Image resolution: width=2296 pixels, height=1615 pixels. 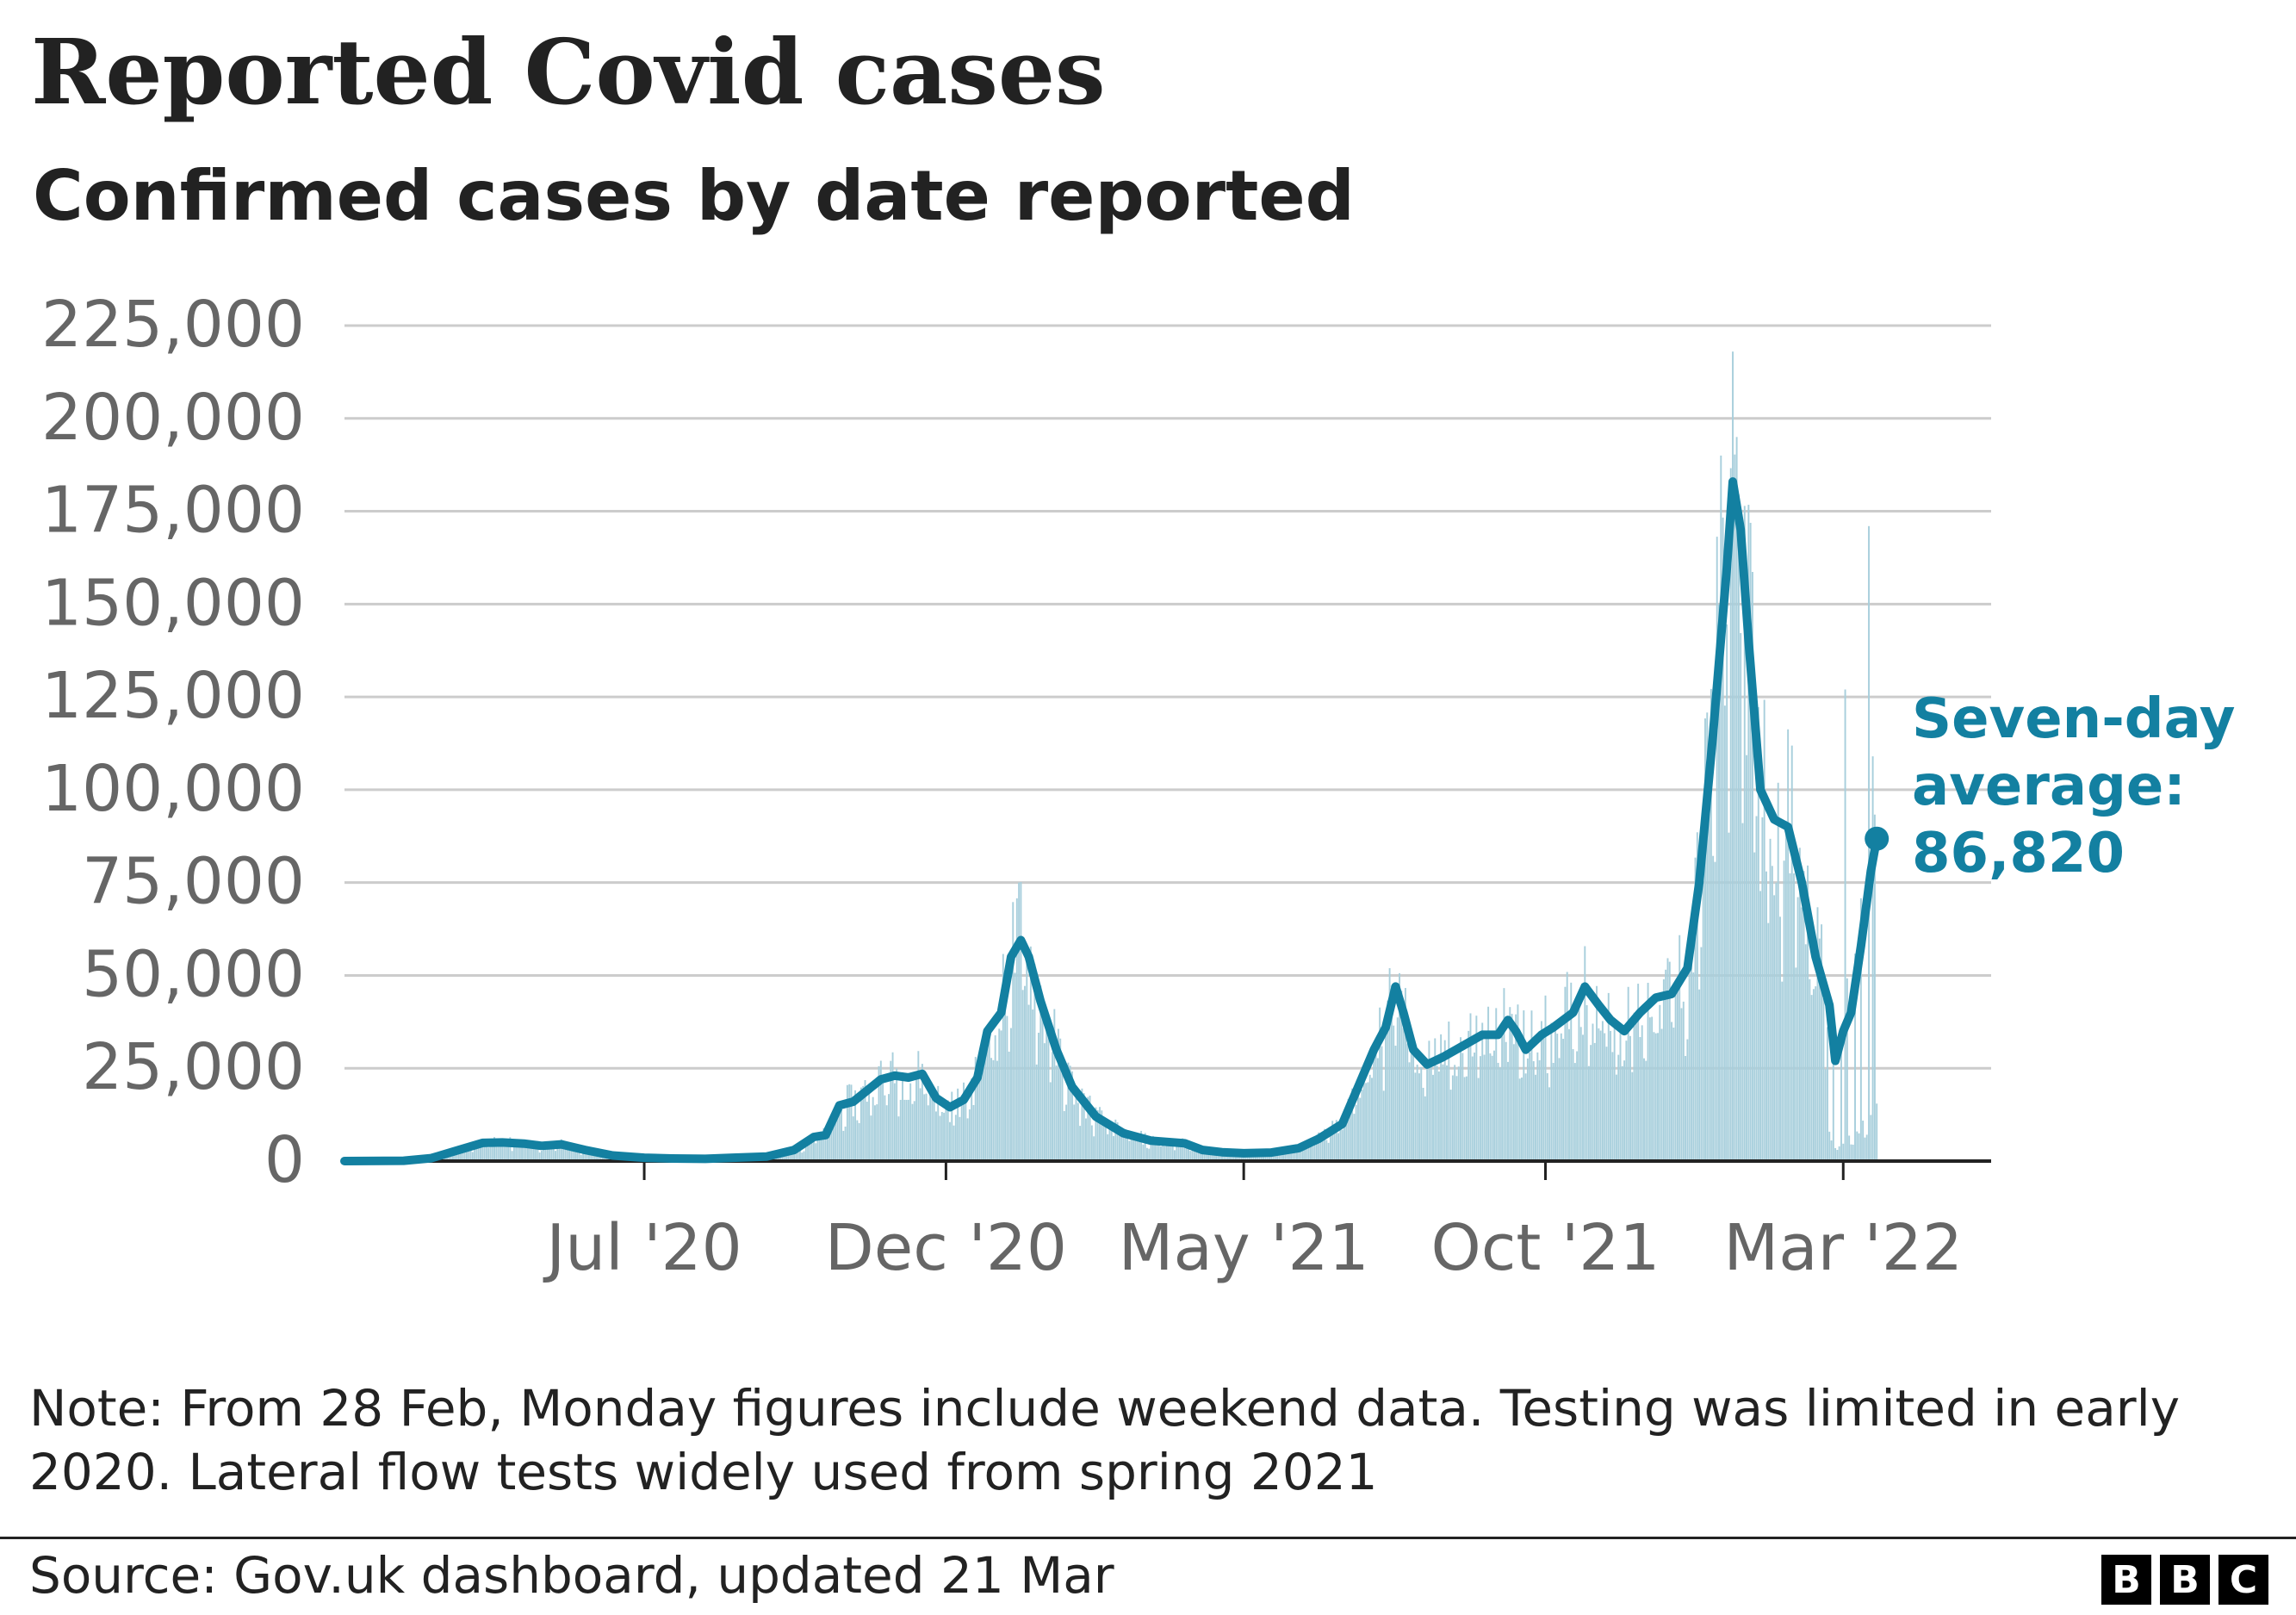 What do you see at coordinates (1253, 1248) in the screenshot?
I see `x-axis-labels: Jul '20 Dec '20 May '21 Oct '21 Mar '22` at bounding box center [1253, 1248].